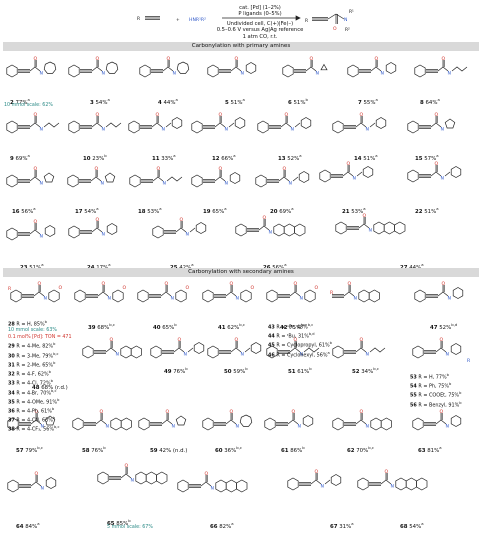 The height and width of the screenshot is (535, 482). I want to click on compound-label-67: 67 31%a, so click(342, 525).